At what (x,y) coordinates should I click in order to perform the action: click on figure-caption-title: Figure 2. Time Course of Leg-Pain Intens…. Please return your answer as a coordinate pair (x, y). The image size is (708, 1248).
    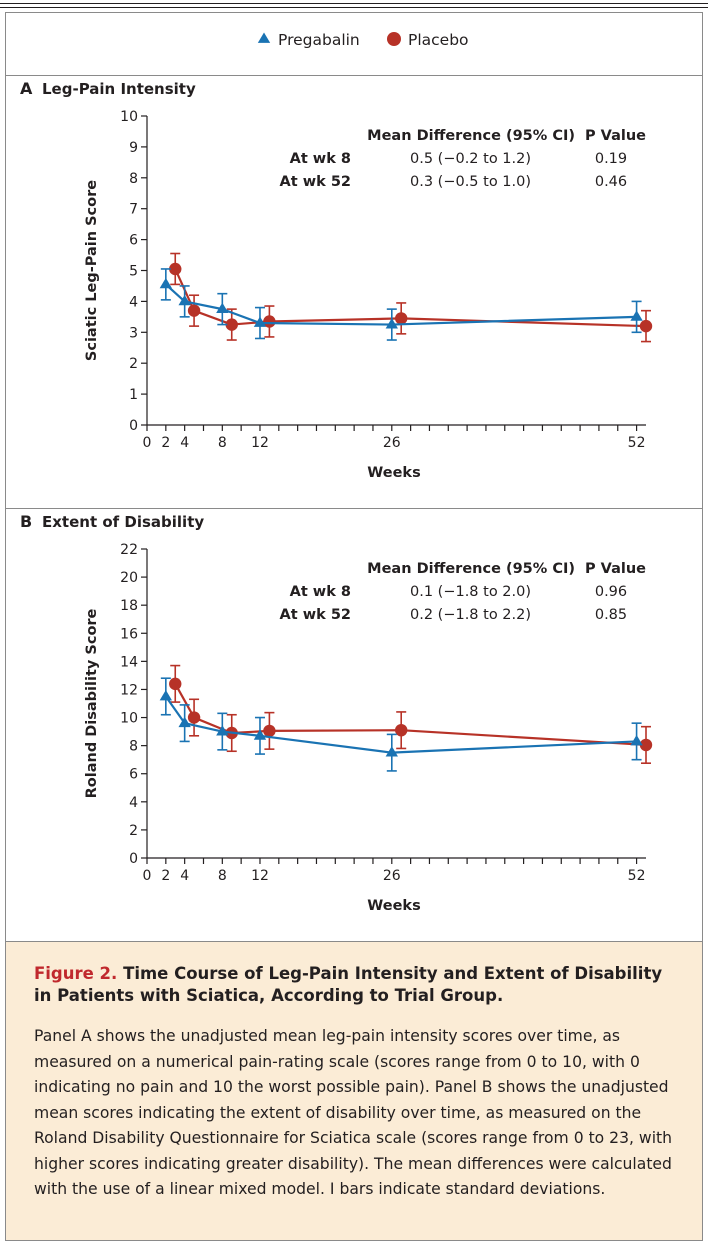
    Looking at the image, I should click on (359, 985).